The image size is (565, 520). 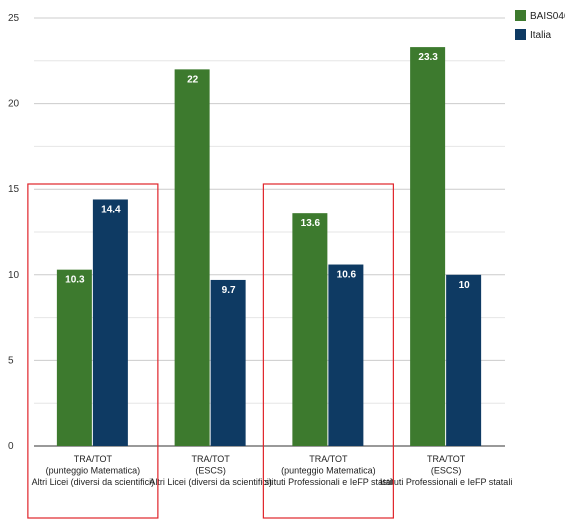 What do you see at coordinates (14, 232) in the screenshot?
I see `y-axis-ticks: 0 5 10 15 20 25` at bounding box center [14, 232].